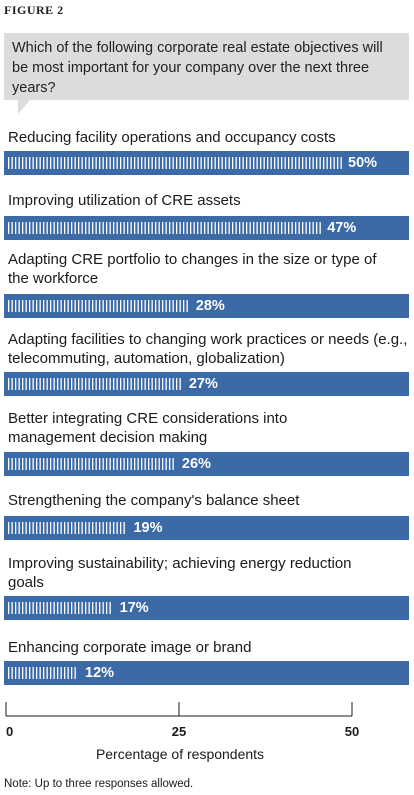 The width and height of the screenshot is (414, 795). I want to click on footnote: Note: Up to three responses allowed., so click(99, 784).